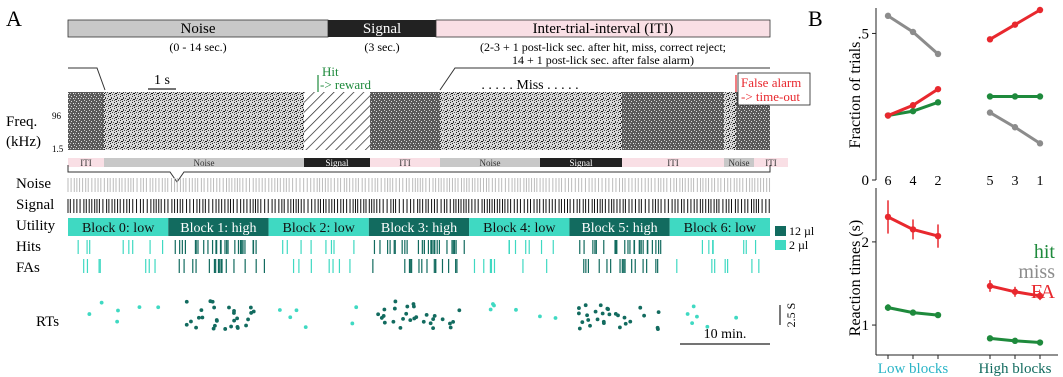 This screenshot has width=1063, height=377. Describe the element at coordinates (770, 96) in the screenshot. I see `fa-timeout-label: -> time-out` at that location.